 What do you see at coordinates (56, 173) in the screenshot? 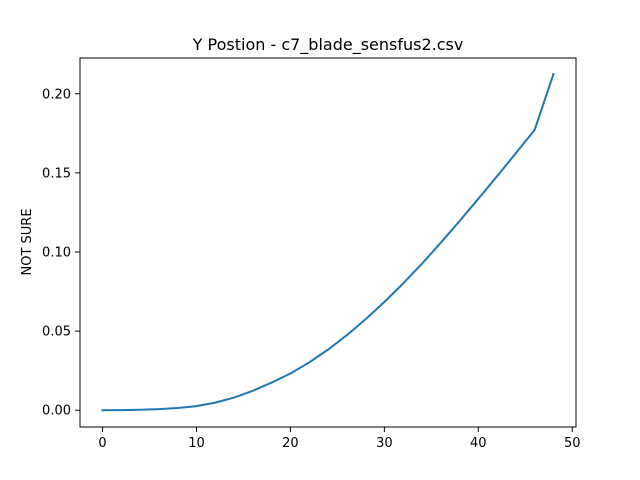
I see `y-tick-label: 0.15` at bounding box center [56, 173].